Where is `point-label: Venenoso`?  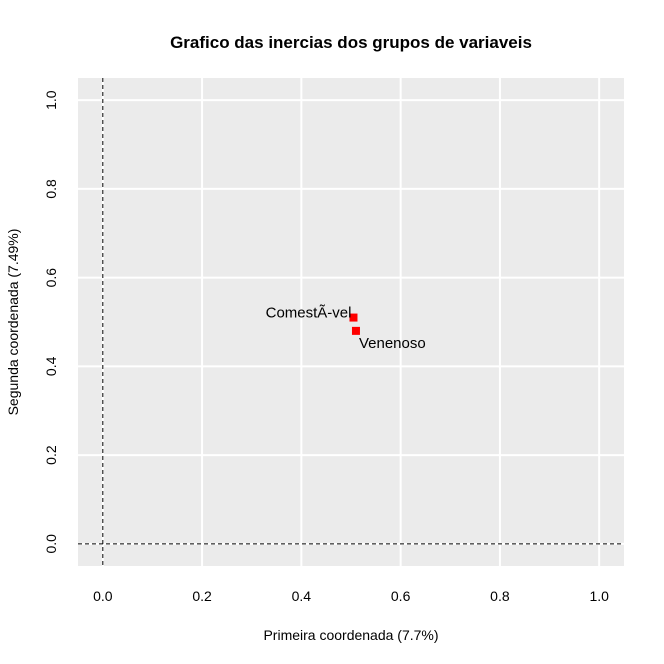
point-label: Venenoso is located at coordinates (392, 343).